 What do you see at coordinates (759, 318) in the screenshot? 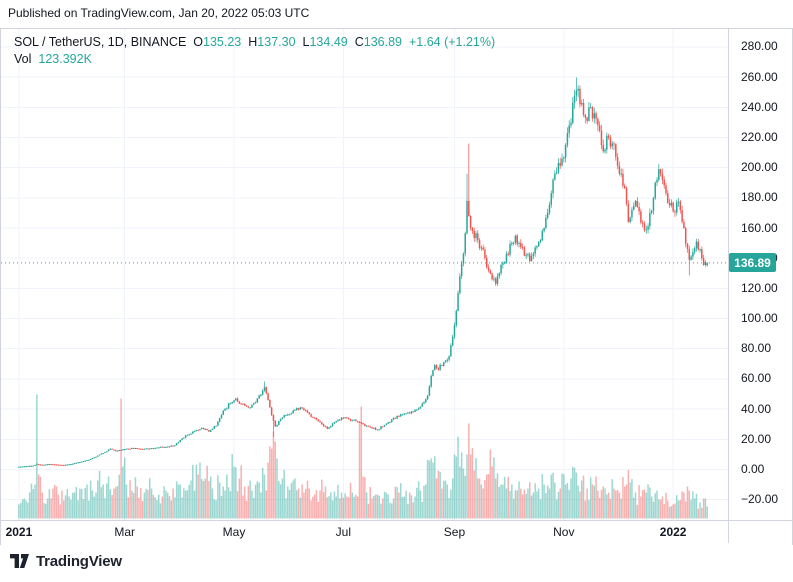
I see `y-axis-label: 100.00` at bounding box center [759, 318].